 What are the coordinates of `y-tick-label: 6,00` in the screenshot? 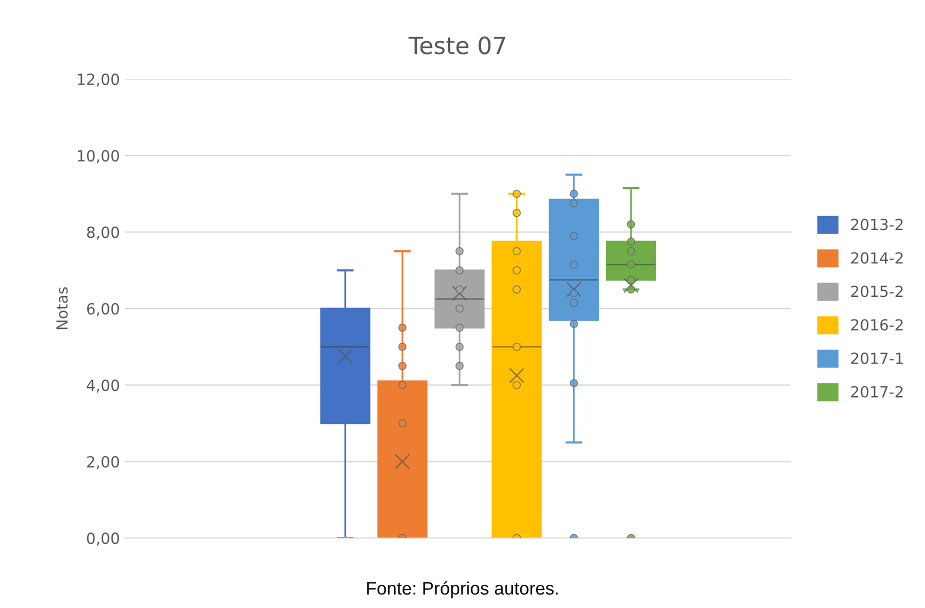 It's located at (103, 309).